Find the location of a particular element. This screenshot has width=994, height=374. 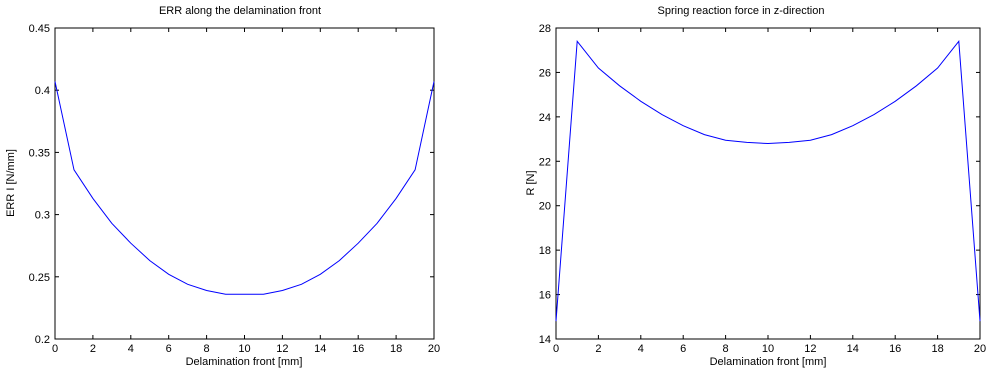

chart-title: Spring reaction force in z-direction is located at coordinates (741, 11).